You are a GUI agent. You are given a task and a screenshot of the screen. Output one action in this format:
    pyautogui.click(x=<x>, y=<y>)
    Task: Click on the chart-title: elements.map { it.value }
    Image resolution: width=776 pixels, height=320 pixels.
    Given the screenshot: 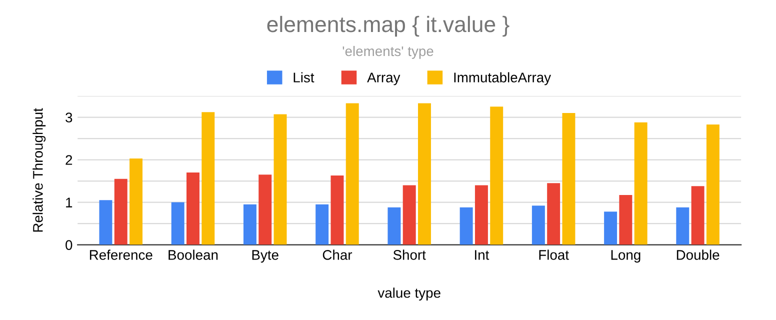 What is the action you would take?
    pyautogui.click(x=388, y=26)
    